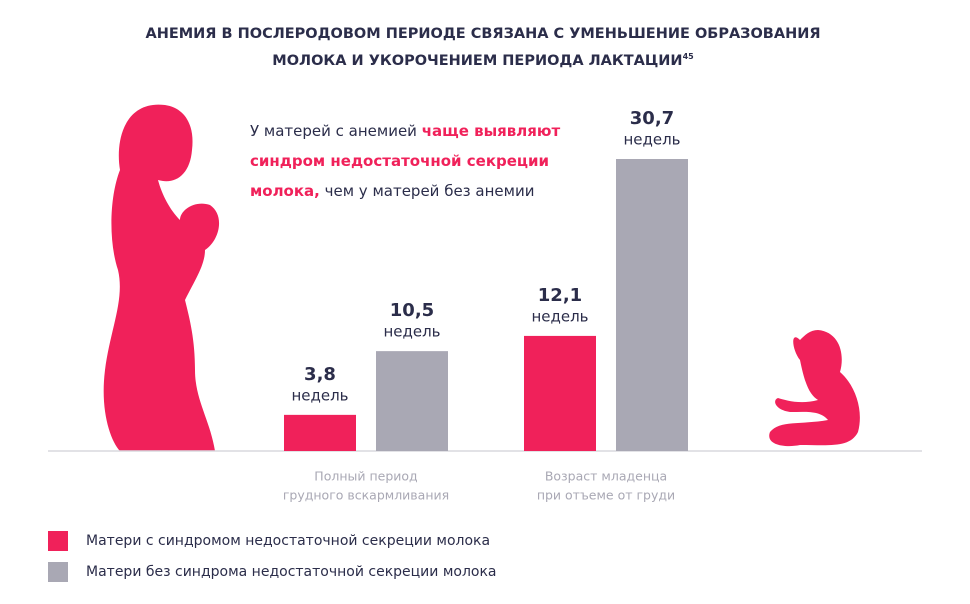  Describe the element at coordinates (688, 56) in the screenshot. I see `title-ref: 45` at that location.